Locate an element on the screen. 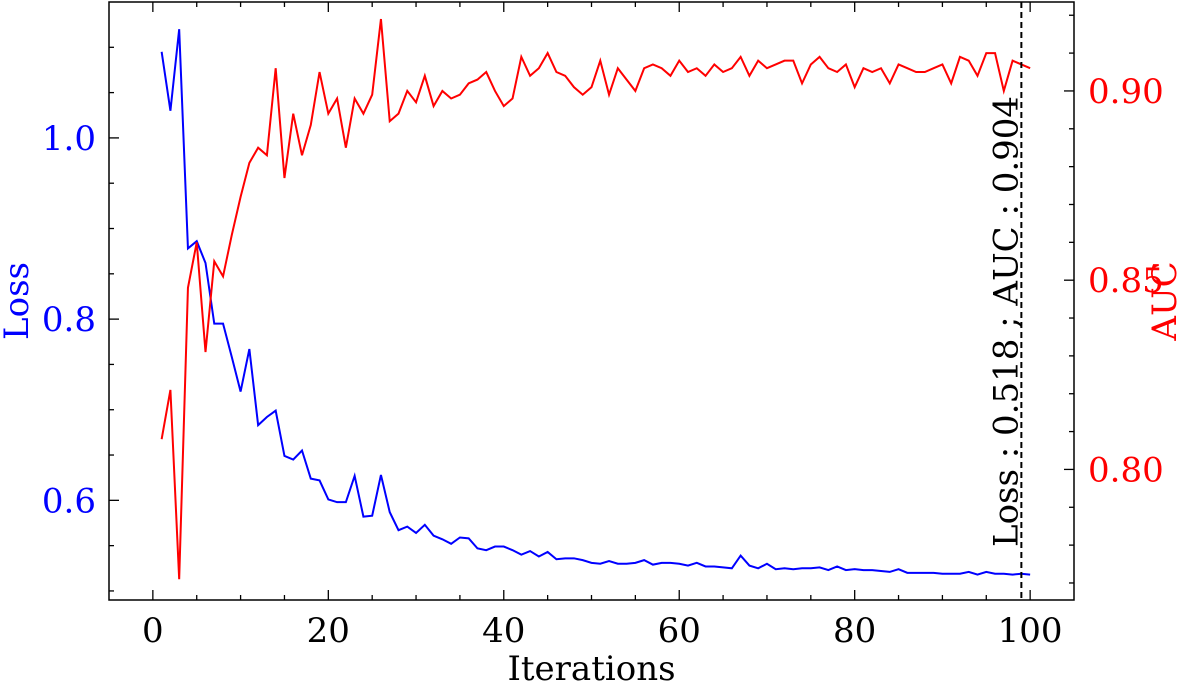  left-tick-label: 1.0 is located at coordinates (69, 139).